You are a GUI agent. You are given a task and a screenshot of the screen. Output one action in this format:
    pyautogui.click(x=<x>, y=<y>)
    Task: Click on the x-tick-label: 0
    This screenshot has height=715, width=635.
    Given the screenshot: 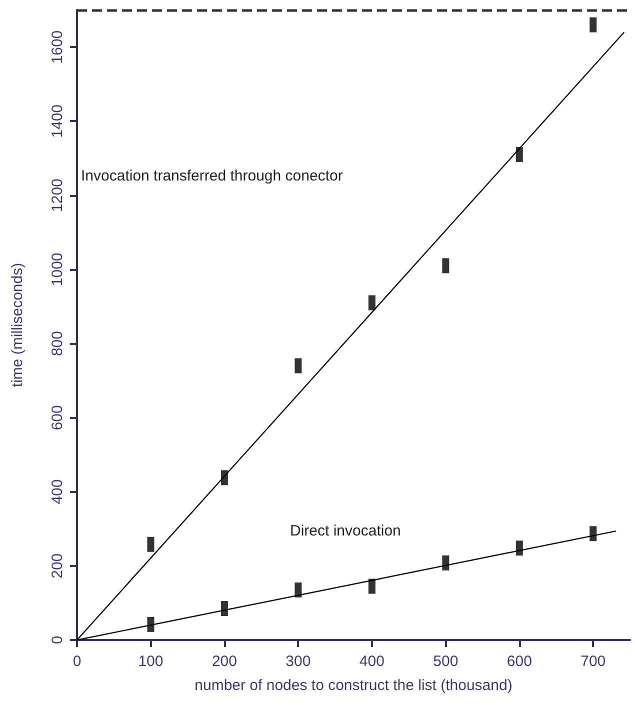 What is the action you would take?
    pyautogui.click(x=77, y=661)
    